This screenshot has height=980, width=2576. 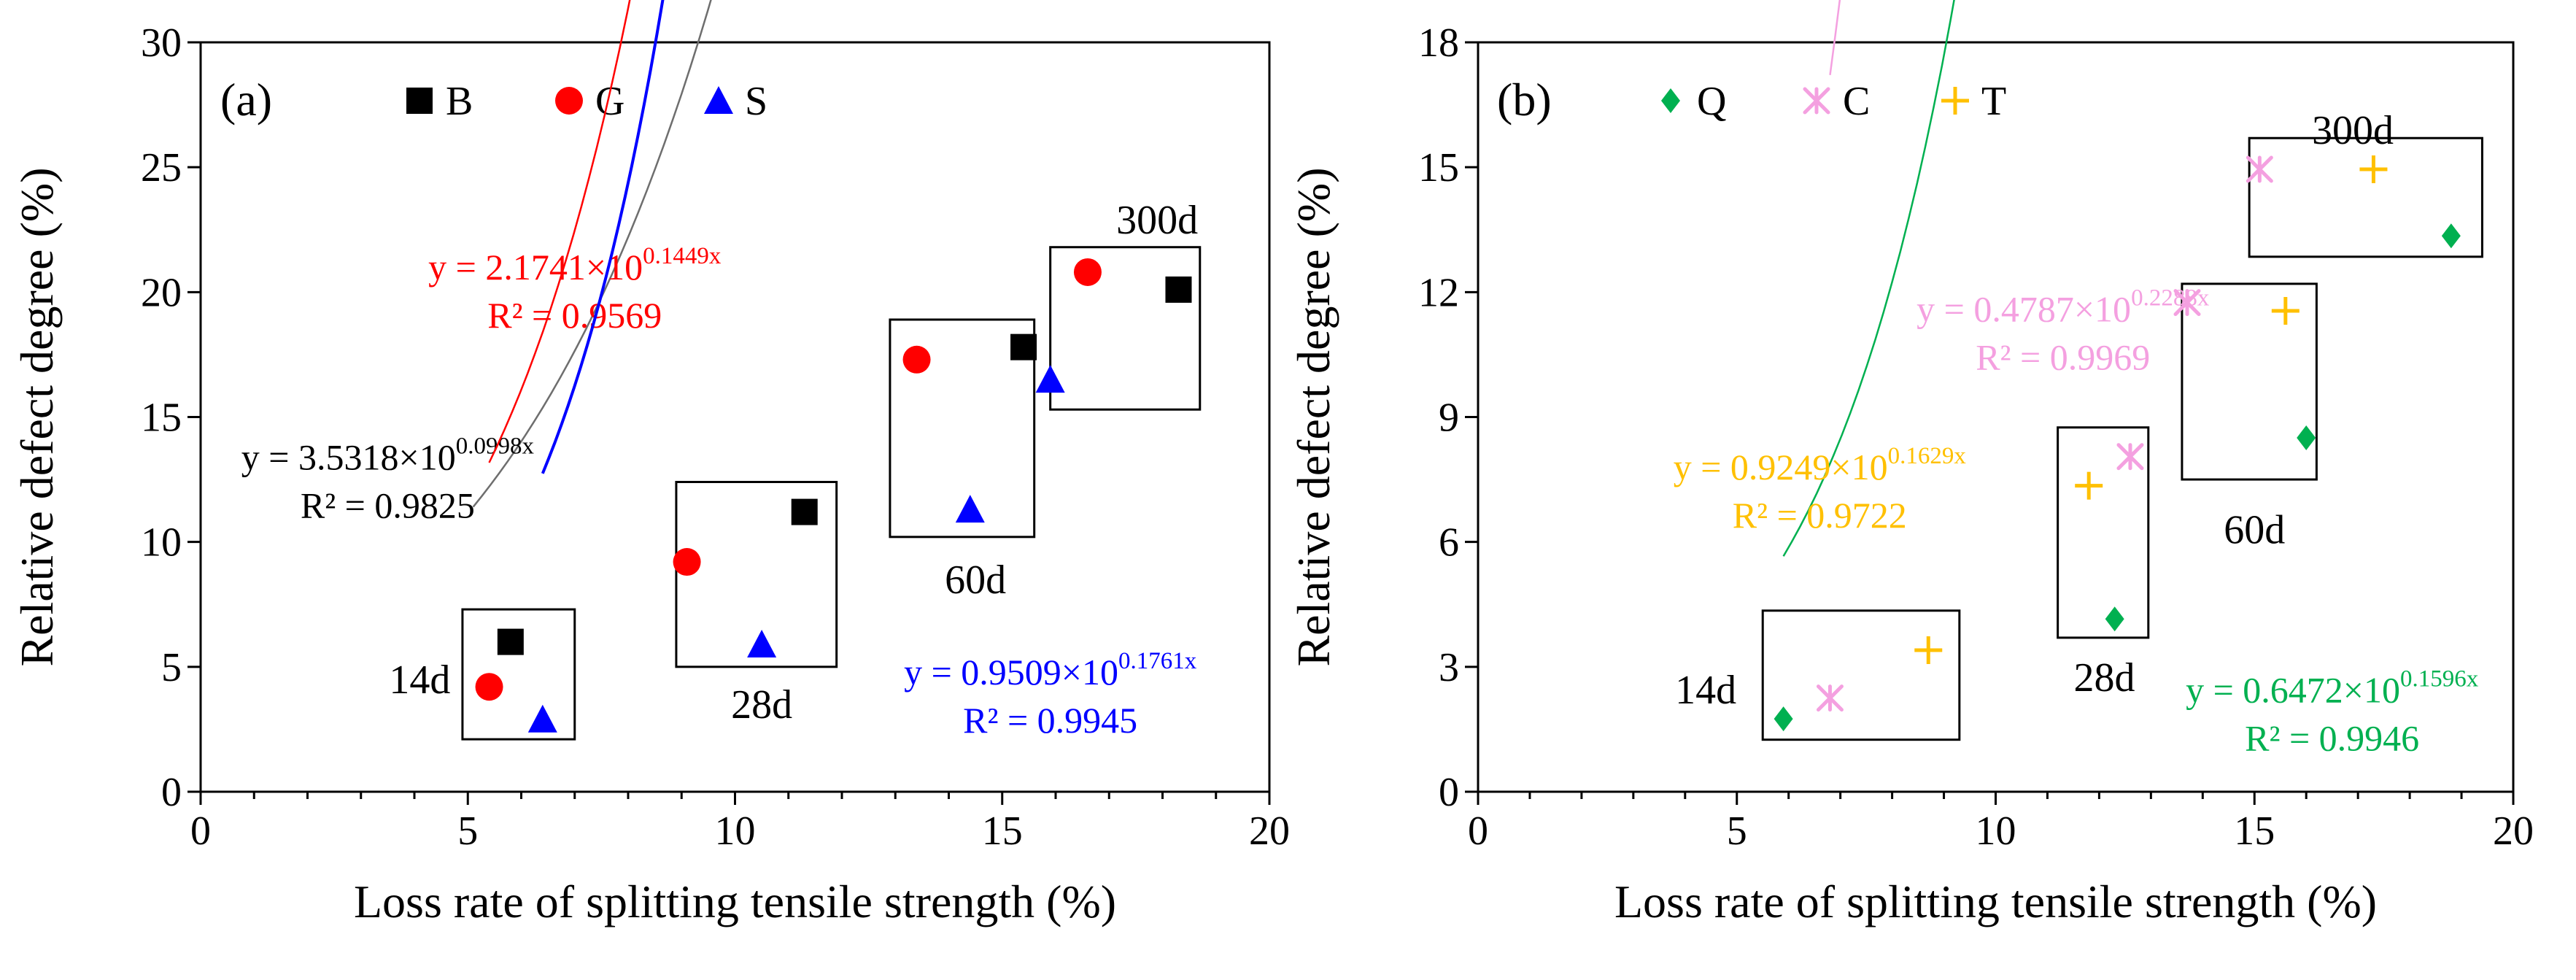 I want to click on legend-label-B: B, so click(x=459, y=101).